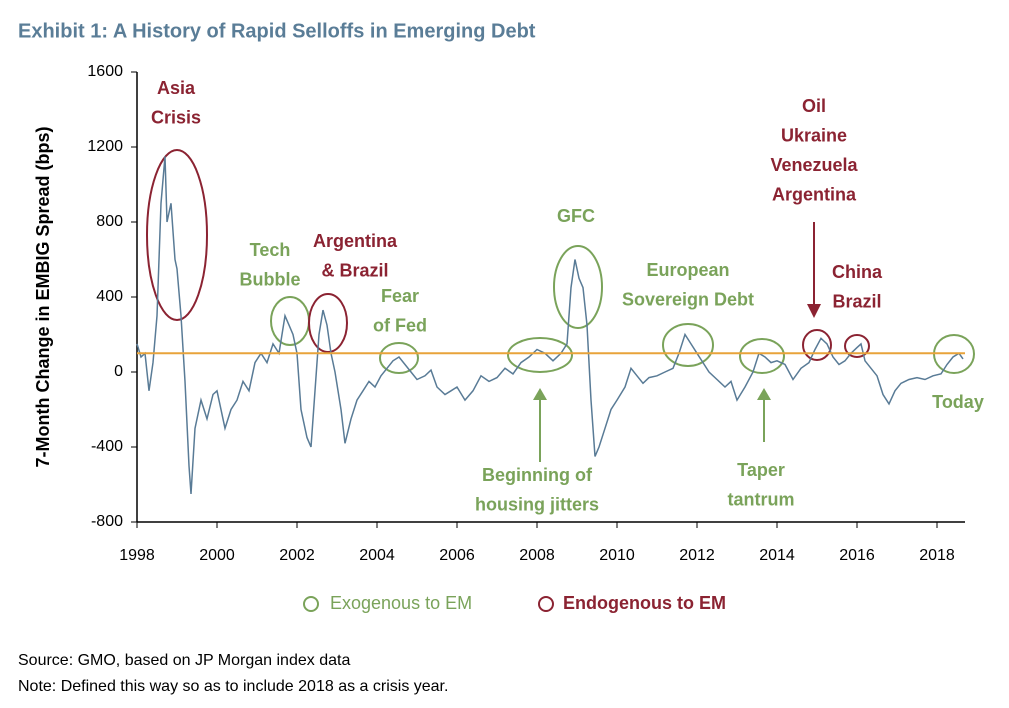  I want to click on annotation: Asia, so click(176, 88).